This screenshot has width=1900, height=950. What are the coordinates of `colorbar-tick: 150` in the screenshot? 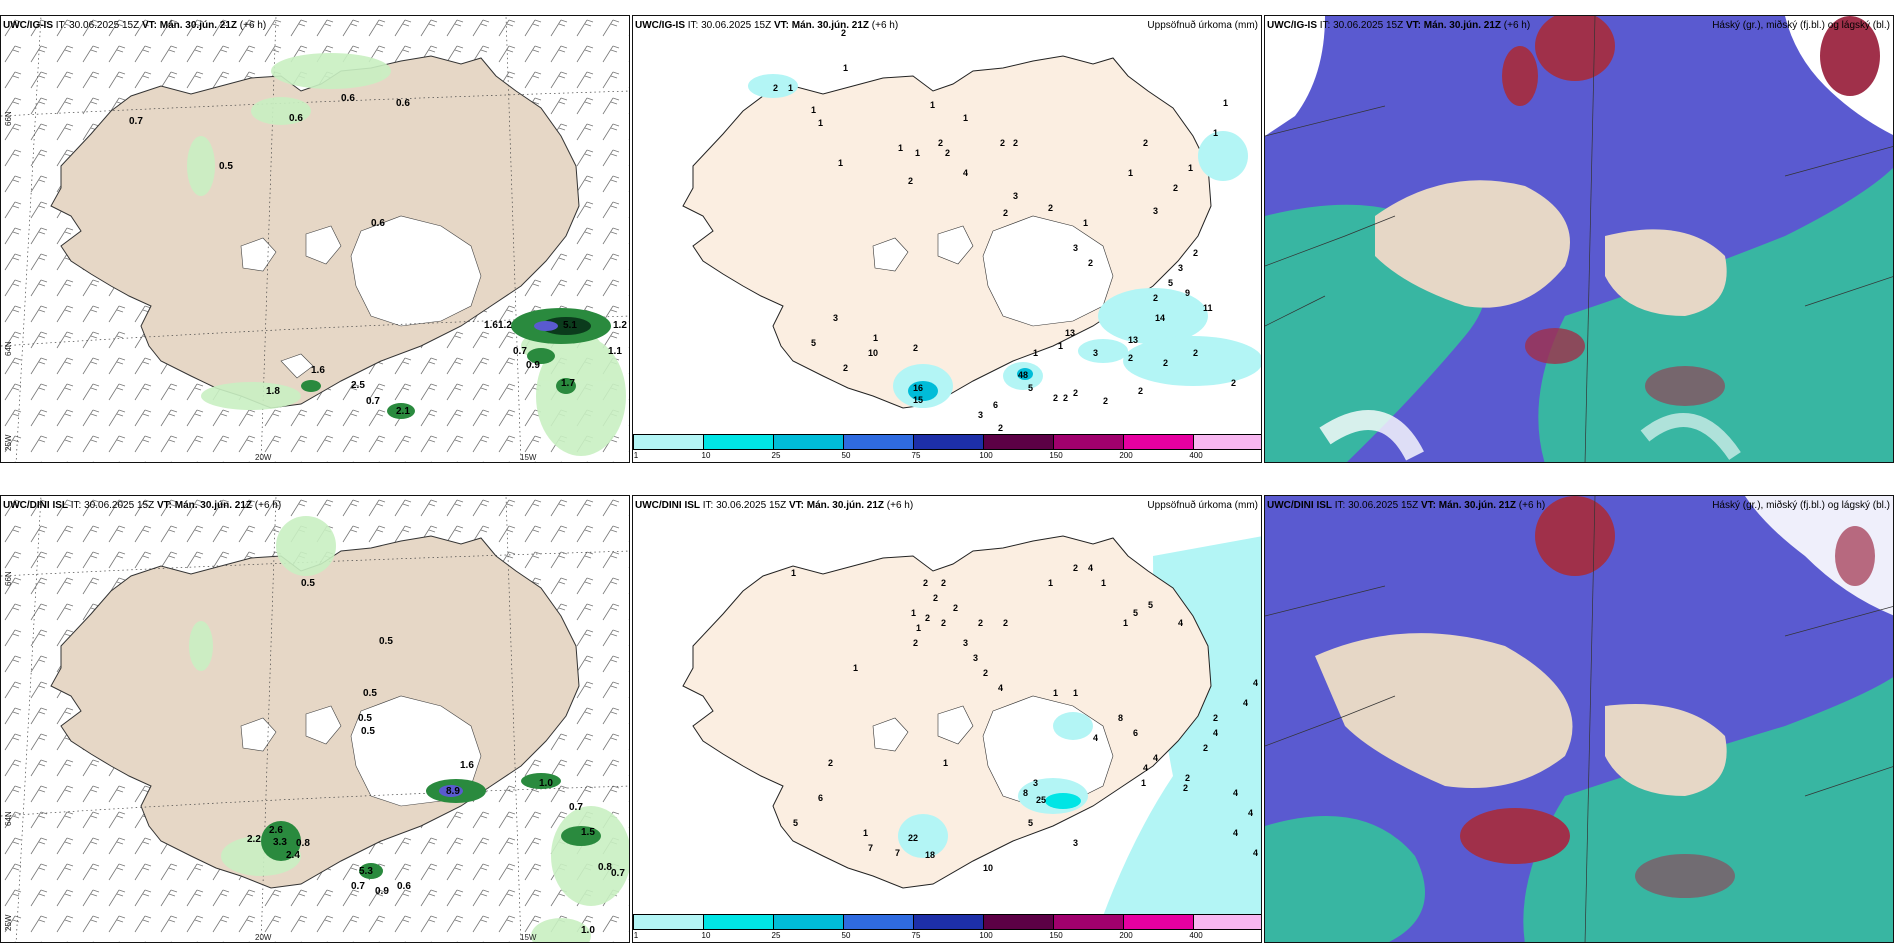 It's located at (1056, 455).